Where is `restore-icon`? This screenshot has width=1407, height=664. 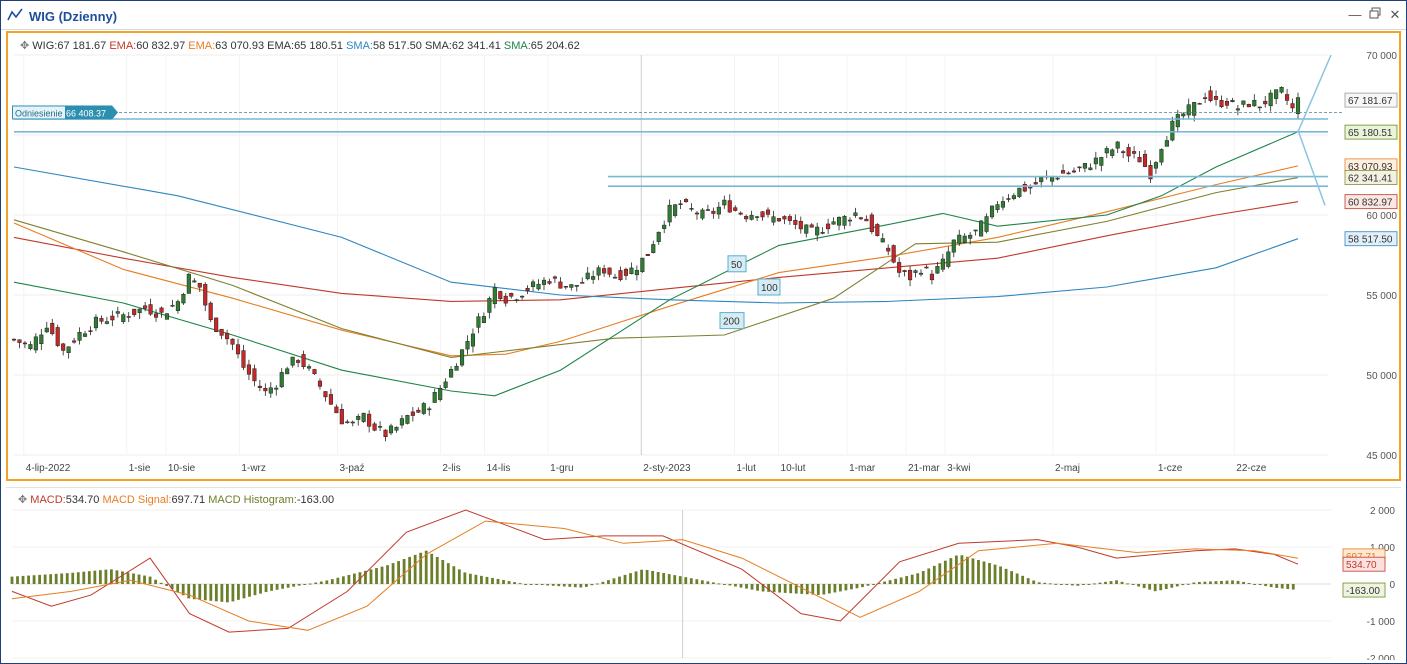 restore-icon is located at coordinates (1375, 15).